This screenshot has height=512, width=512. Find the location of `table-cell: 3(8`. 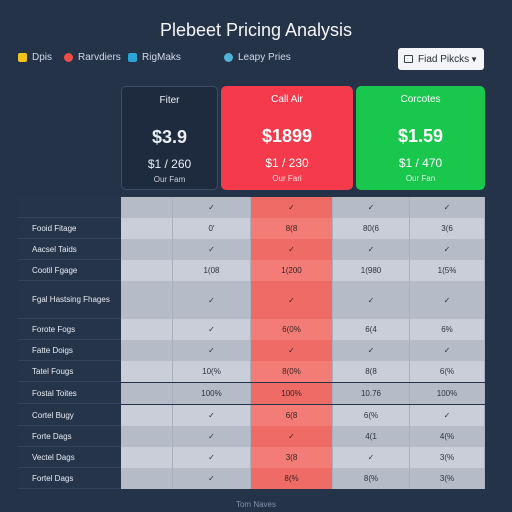

table-cell: 3(8 is located at coordinates (292, 457).